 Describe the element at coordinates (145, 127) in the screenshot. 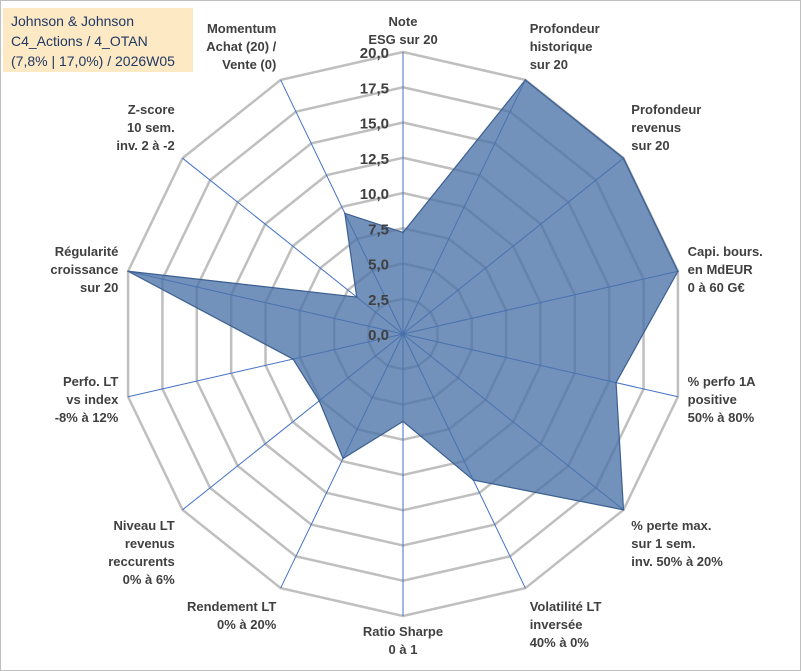

I see `category-label: Z-score 10 sem. inv. 2 à -2` at that location.